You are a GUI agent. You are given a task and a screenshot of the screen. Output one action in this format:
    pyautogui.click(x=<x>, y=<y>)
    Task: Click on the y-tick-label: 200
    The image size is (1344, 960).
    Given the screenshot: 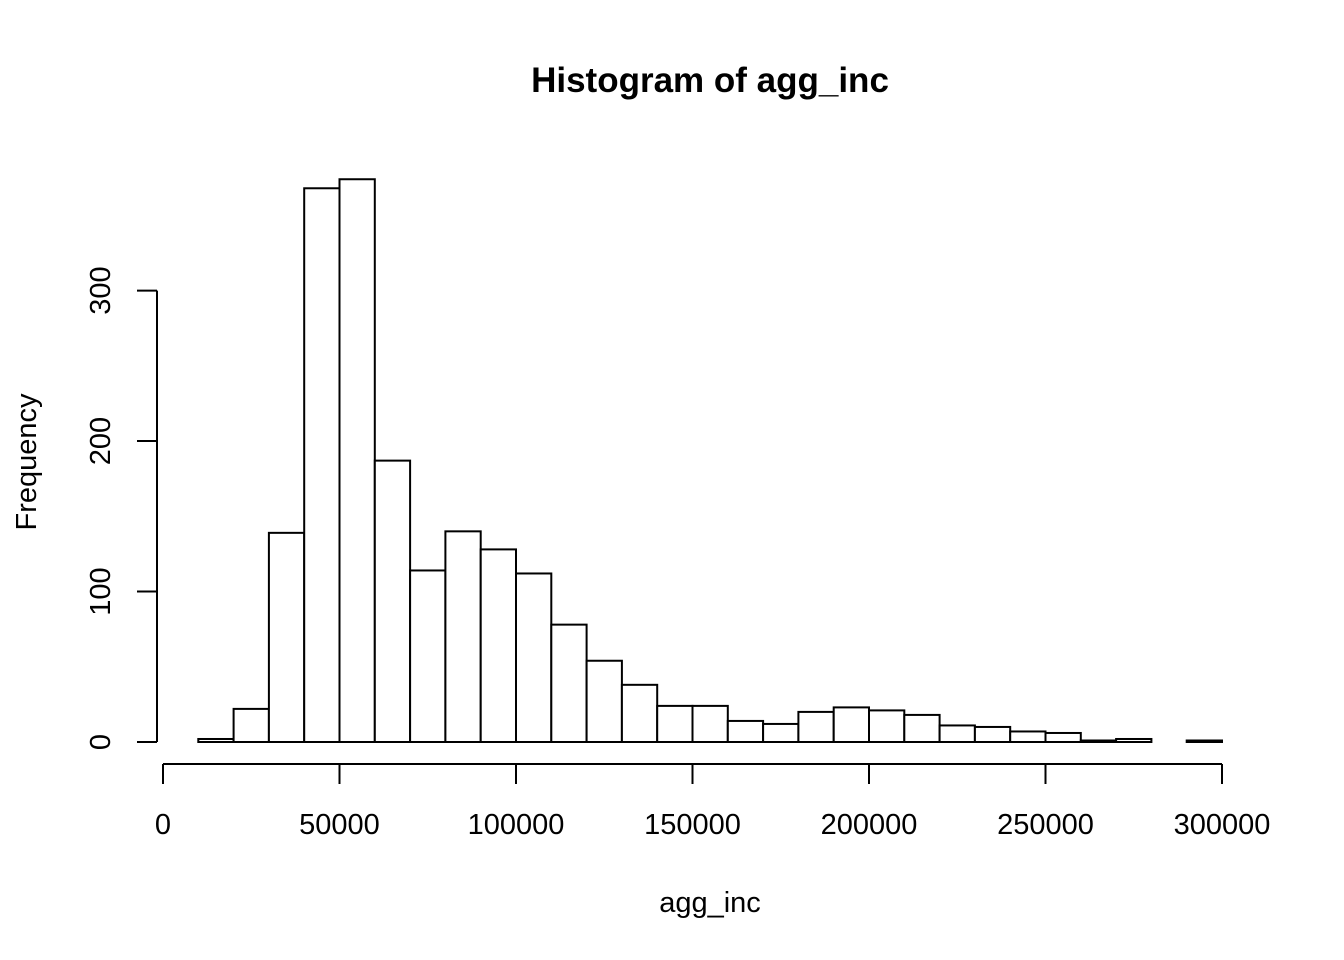 What is the action you would take?
    pyautogui.click(x=101, y=441)
    